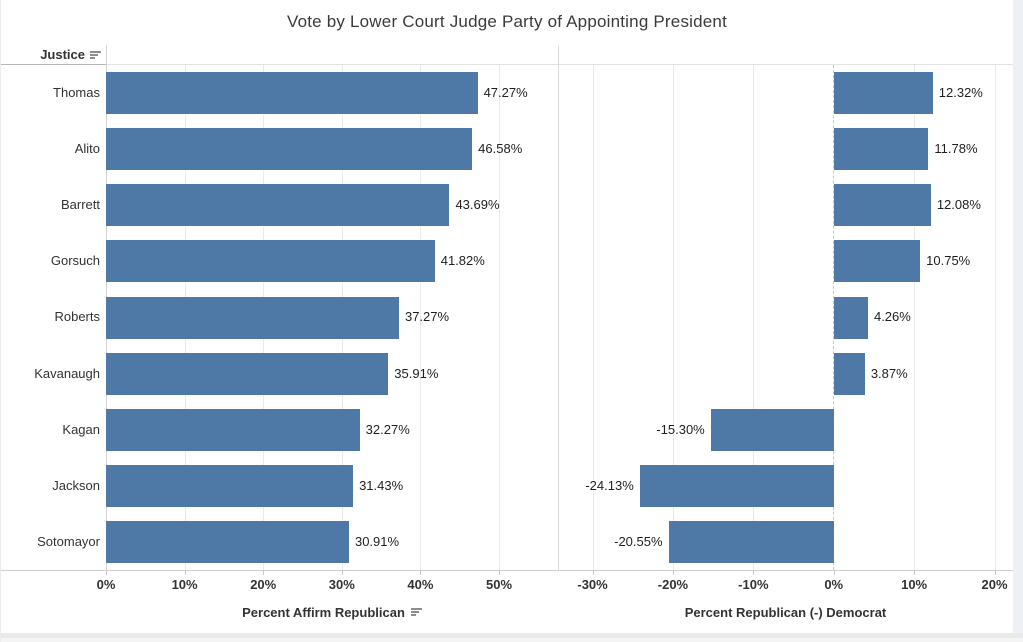  Describe the element at coordinates (877, 261) in the screenshot. I see `bar-gorsuch-panel2` at that location.